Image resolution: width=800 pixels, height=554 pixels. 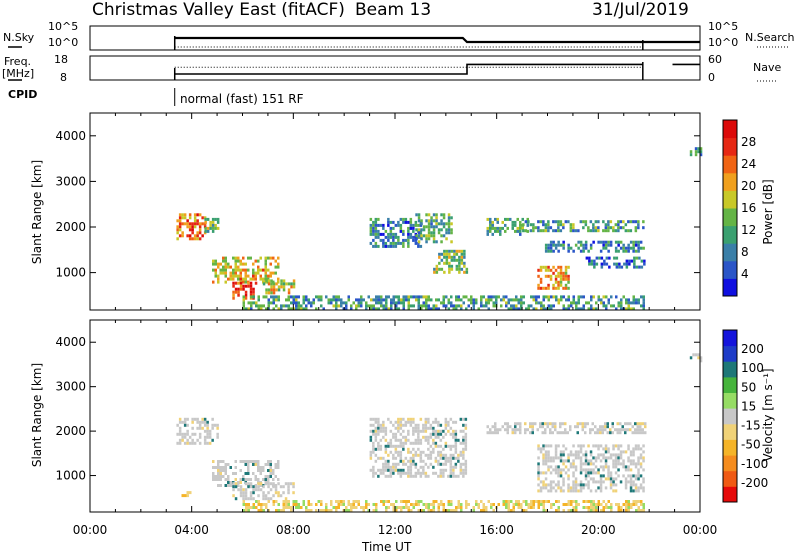 I want to click on nave-tick-high: 60, so click(x=715, y=59).